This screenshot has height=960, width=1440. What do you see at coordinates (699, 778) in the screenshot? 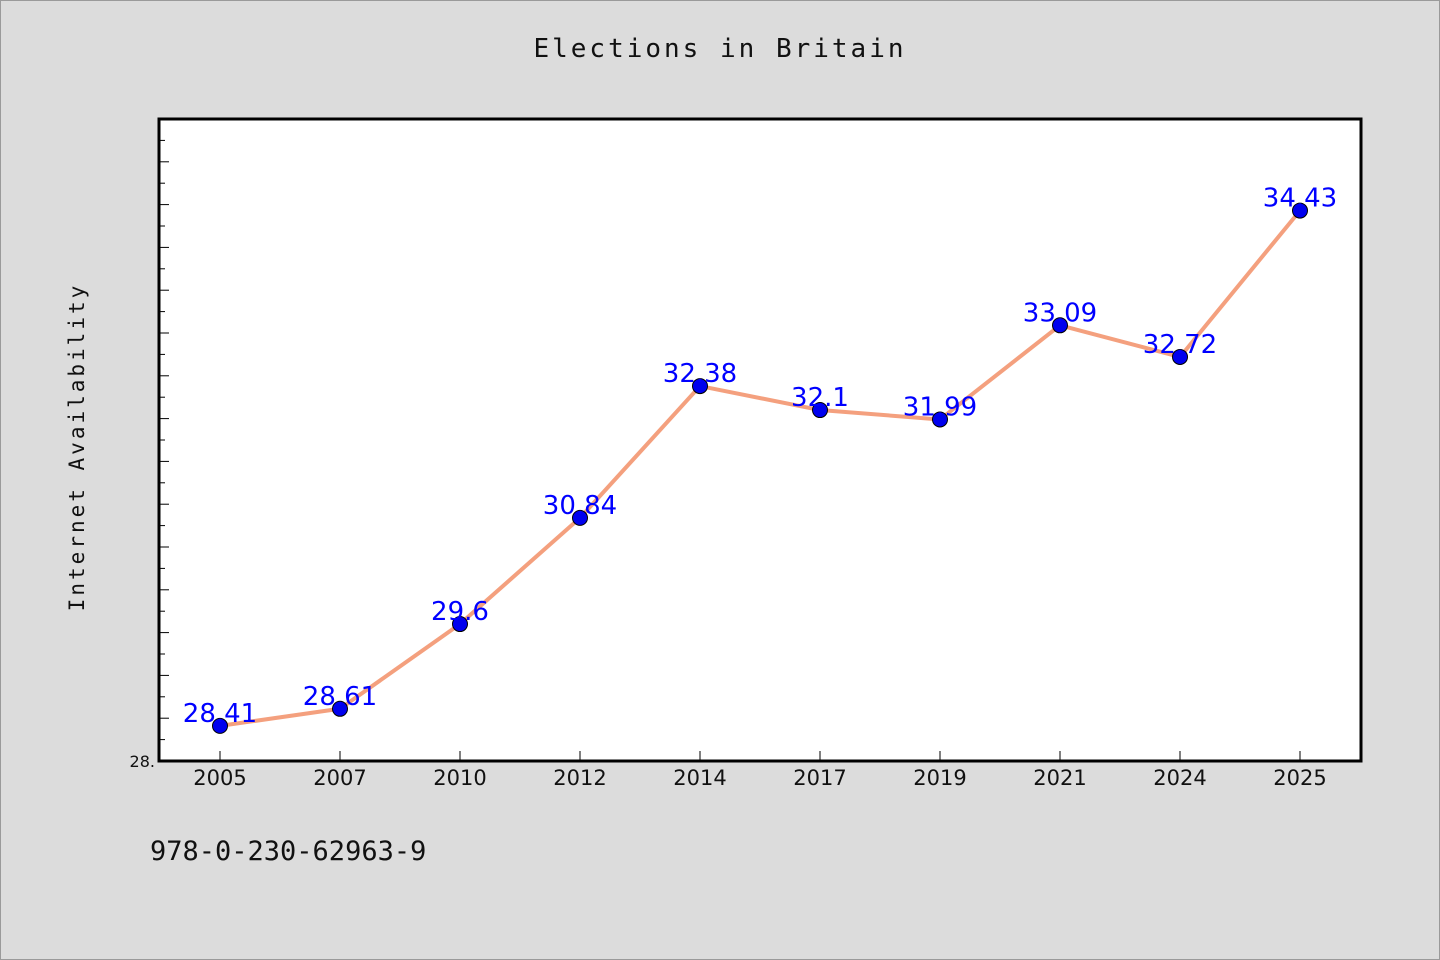
I see `x-tick-label: 2014` at bounding box center [699, 778].